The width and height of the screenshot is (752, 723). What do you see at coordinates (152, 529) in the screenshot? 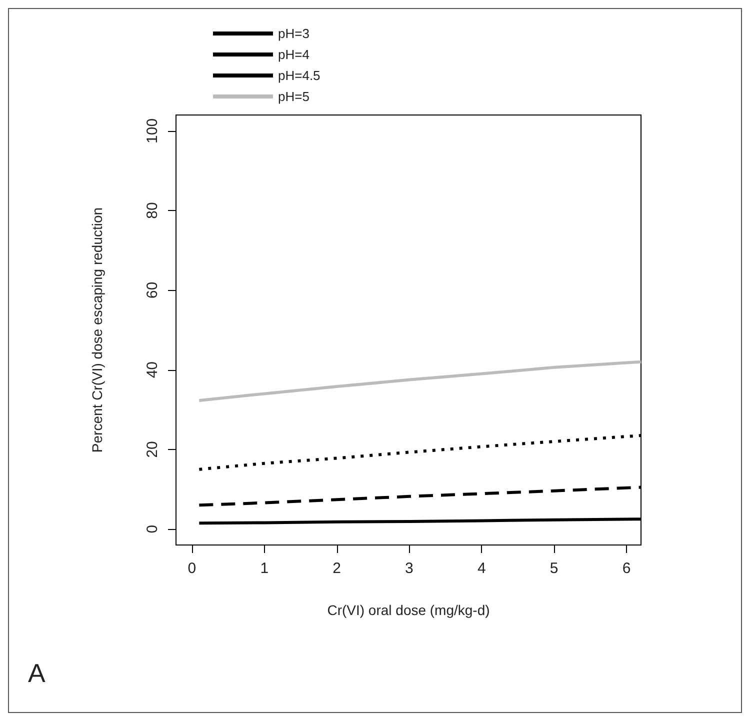
I see `y-tick-label: 0` at bounding box center [152, 529].